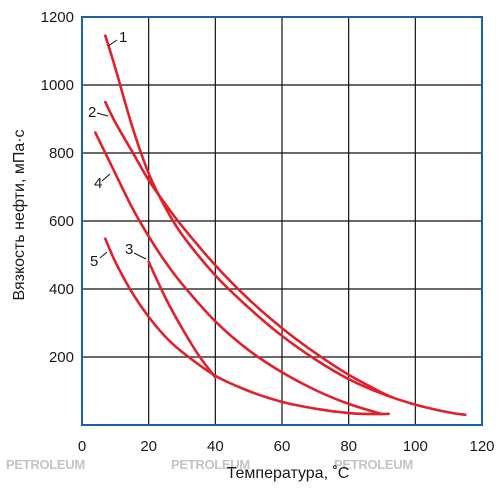 The height and width of the screenshot is (490, 500). What do you see at coordinates (61, 289) in the screenshot?
I see `y-tick-label: 400` at bounding box center [61, 289].